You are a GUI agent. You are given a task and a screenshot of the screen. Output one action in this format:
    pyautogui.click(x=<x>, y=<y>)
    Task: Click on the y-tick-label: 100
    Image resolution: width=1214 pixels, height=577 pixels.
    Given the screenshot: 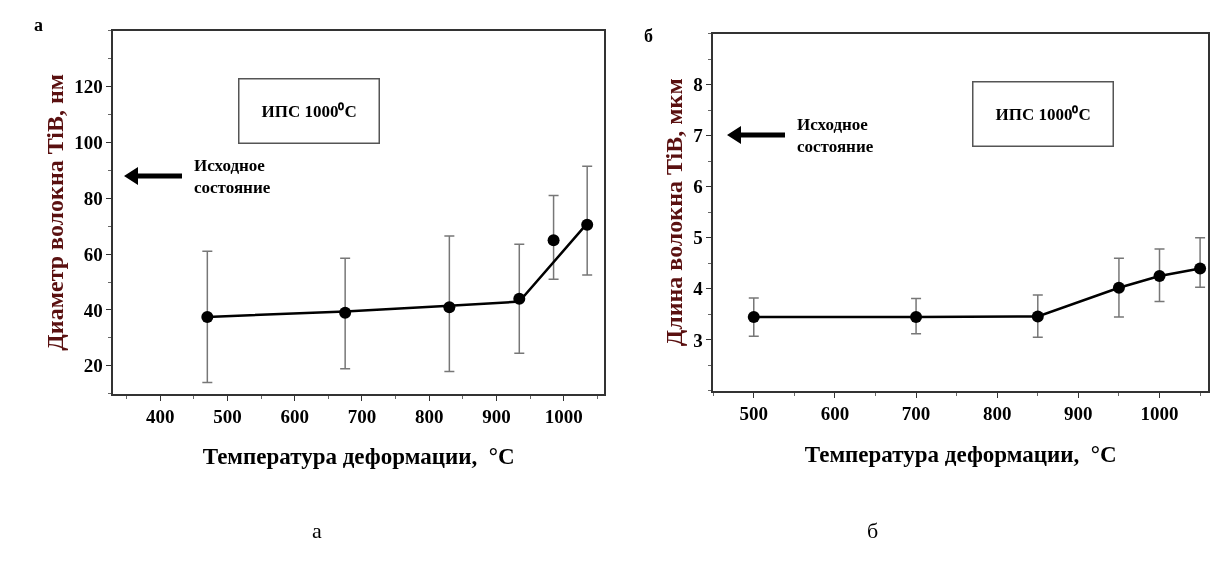 What is the action you would take?
    pyautogui.click(x=88, y=143)
    